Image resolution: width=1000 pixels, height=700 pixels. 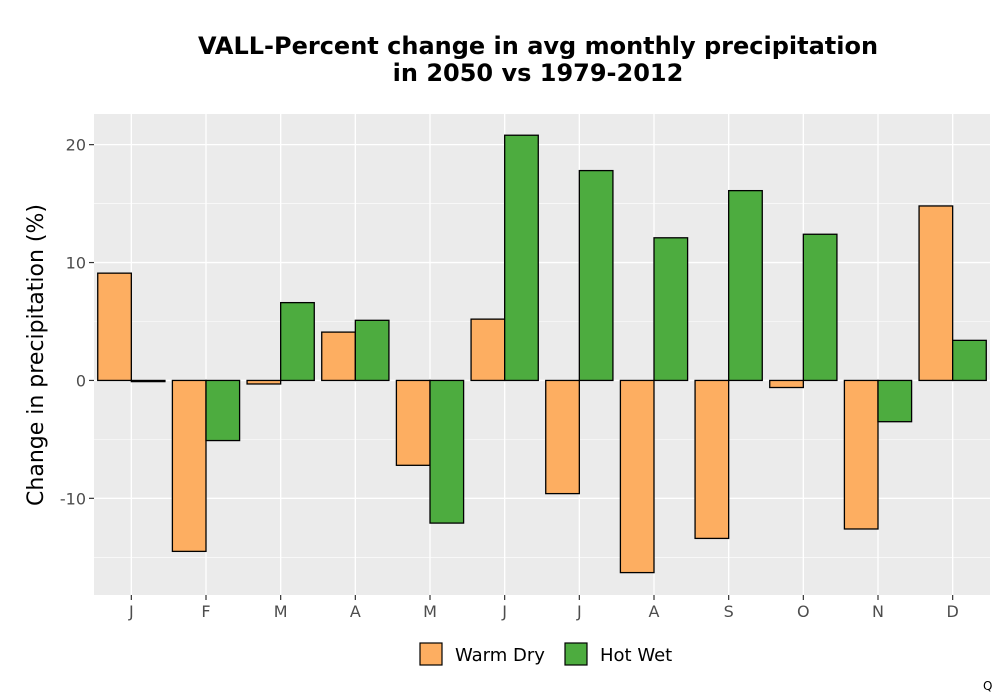 I want to click on corner-mark: Q, so click(x=987, y=686).